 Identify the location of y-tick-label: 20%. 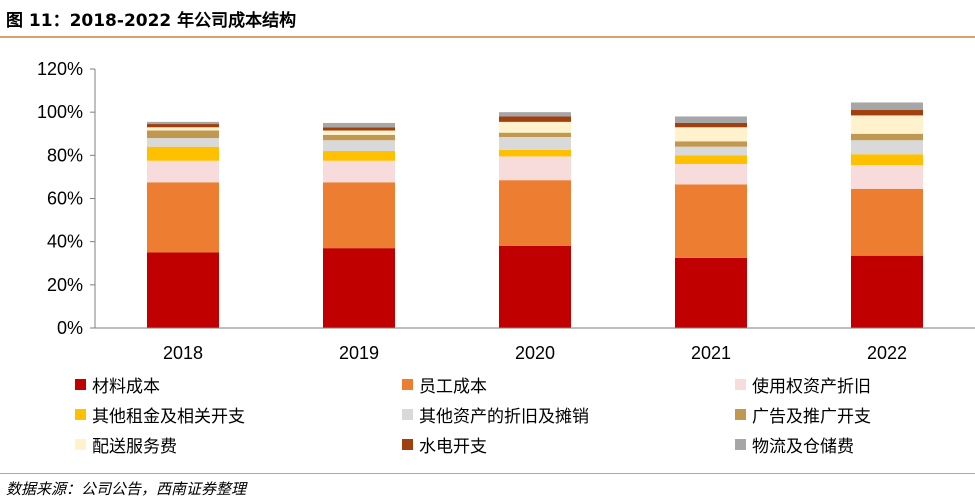
(65, 285).